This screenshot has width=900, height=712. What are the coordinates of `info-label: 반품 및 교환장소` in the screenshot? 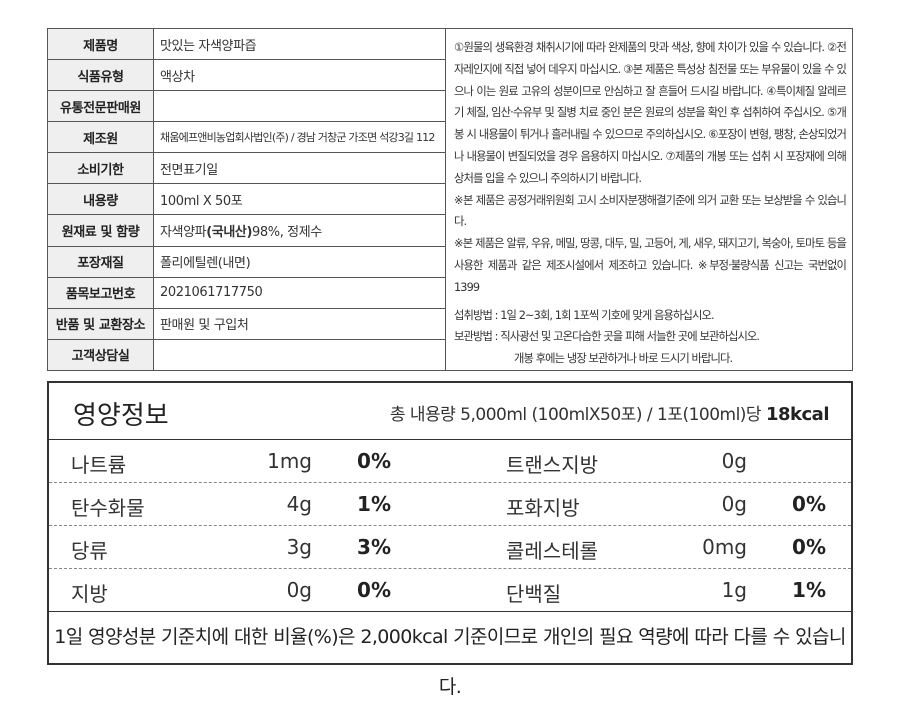 It's located at (100, 323).